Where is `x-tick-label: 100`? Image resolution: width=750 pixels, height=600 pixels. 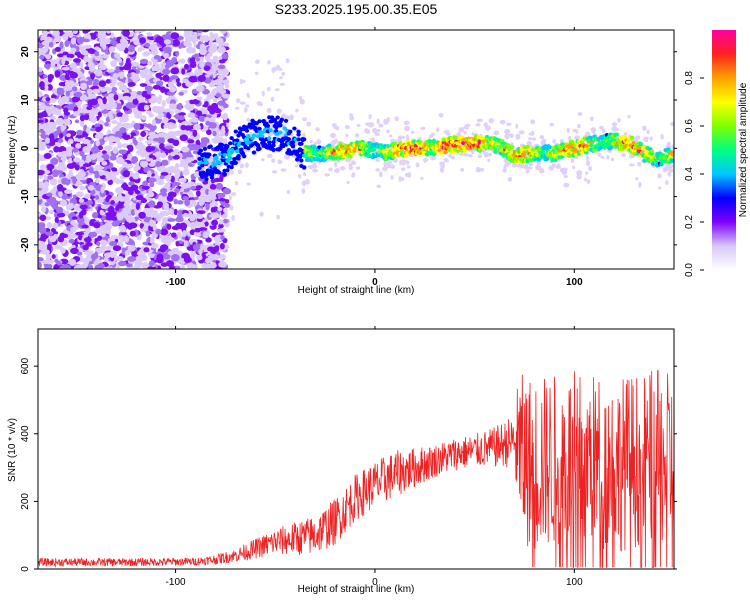
x-tick-label: 100 is located at coordinates (574, 582).